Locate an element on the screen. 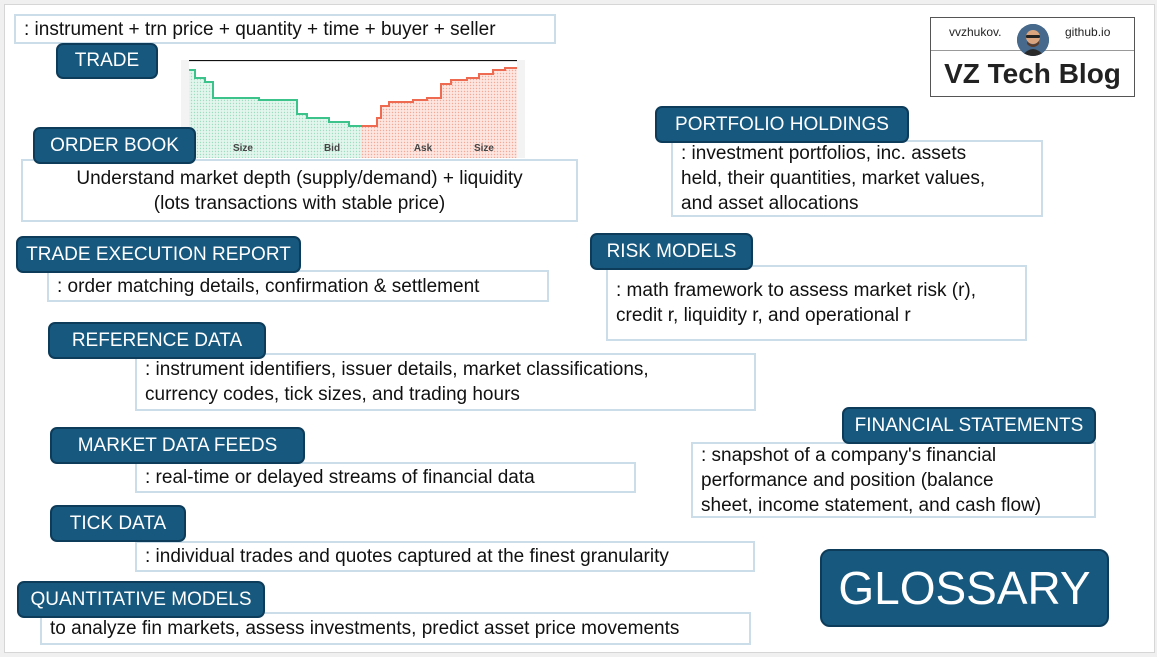 This screenshot has width=1157, height=657. quant-models-label: QUANTITATIVE MODELS is located at coordinates (141, 599).